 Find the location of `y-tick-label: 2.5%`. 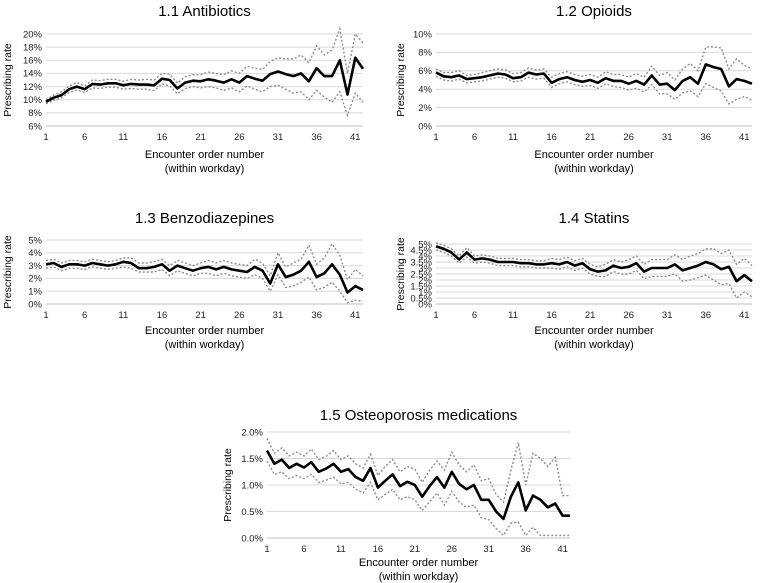

y-tick-label: 2.5% is located at coordinates (421, 274).